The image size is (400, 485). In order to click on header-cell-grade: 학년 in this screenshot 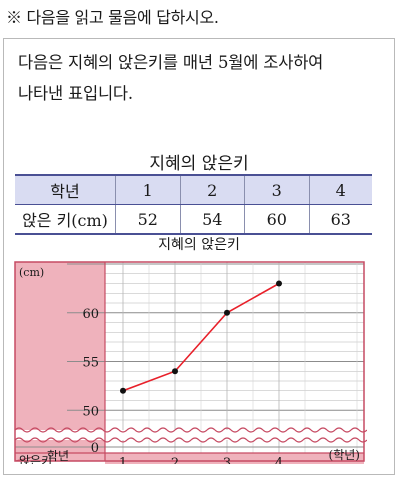, I will do `click(65, 189)`.